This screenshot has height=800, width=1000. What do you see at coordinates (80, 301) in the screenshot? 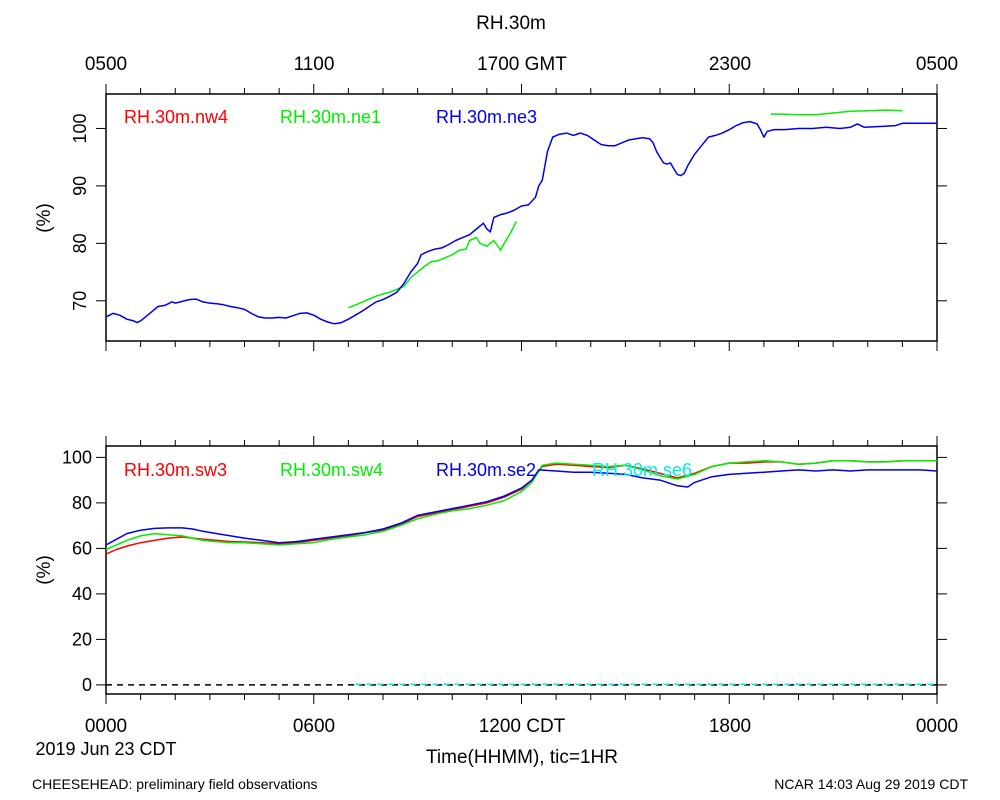
I see `y-tick-label: 70` at bounding box center [80, 301].